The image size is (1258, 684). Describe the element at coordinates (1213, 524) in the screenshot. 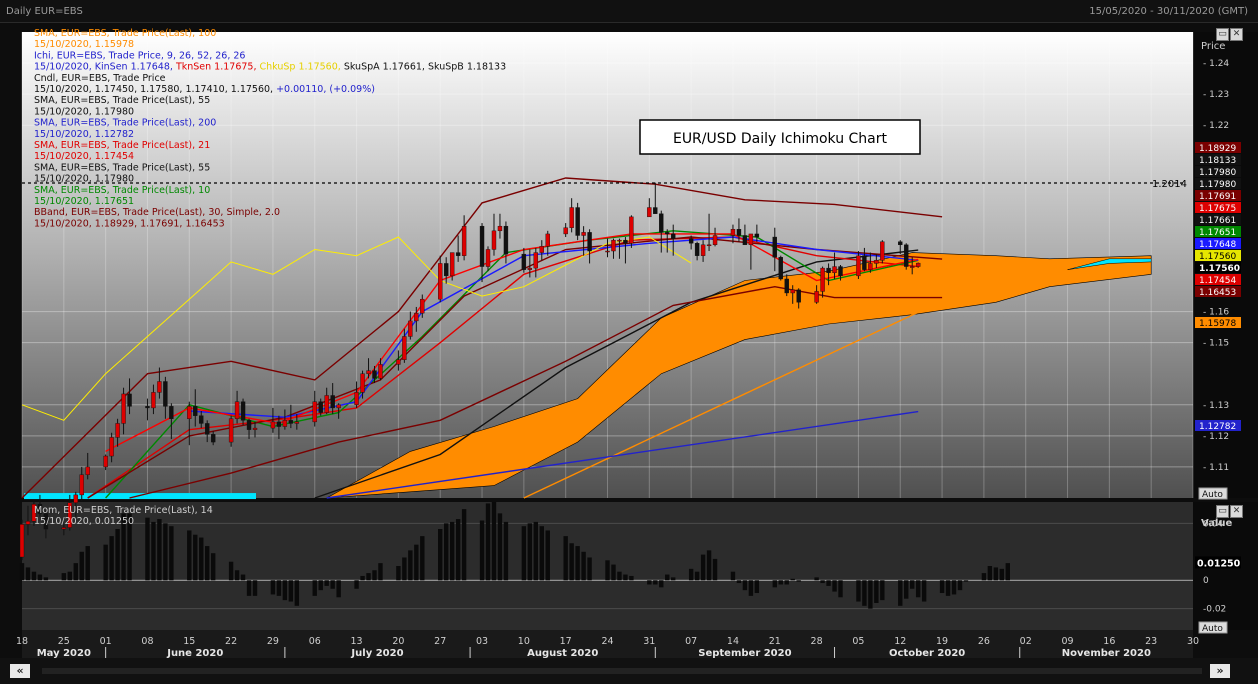

I see `momentum-y-tick: 0.04` at that location.